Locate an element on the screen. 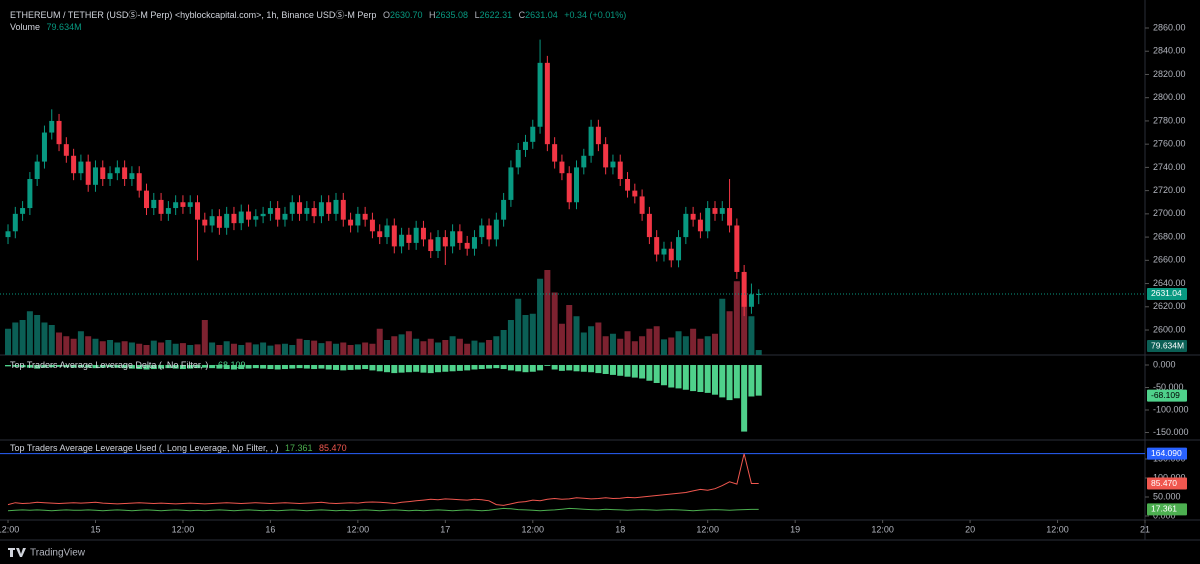 This screenshot has height=564, width=1200. y-tick-label: 2800.00 is located at coordinates (1169, 97).